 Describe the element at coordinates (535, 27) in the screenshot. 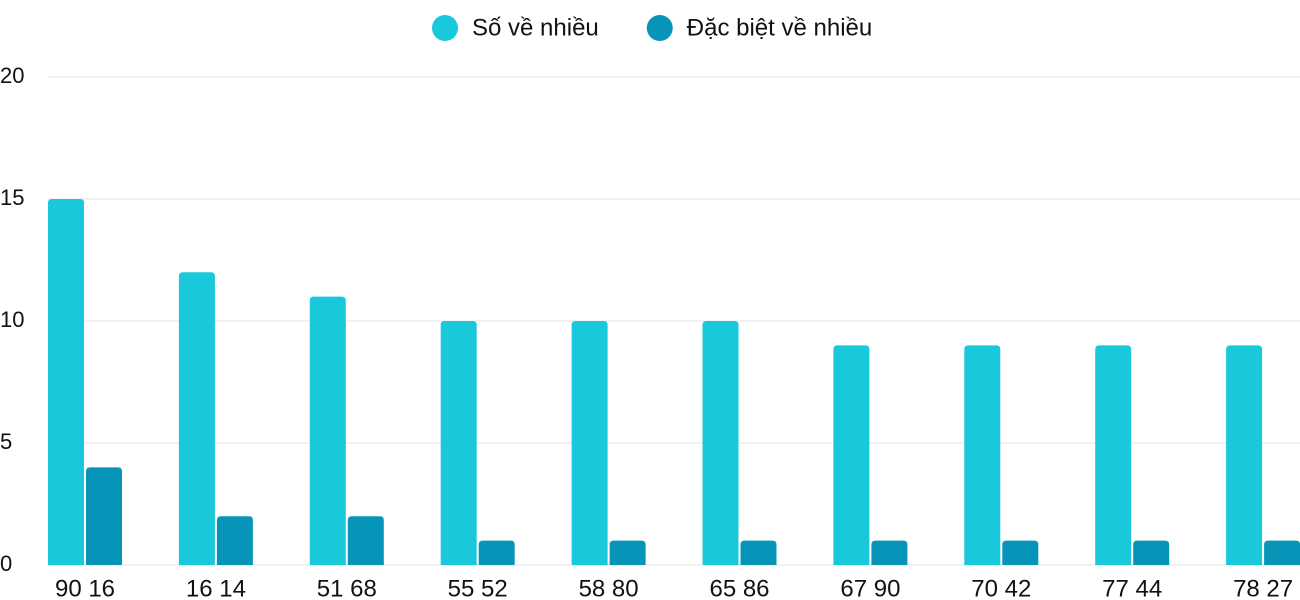

I see `legend-label: Số về nhiều` at that location.